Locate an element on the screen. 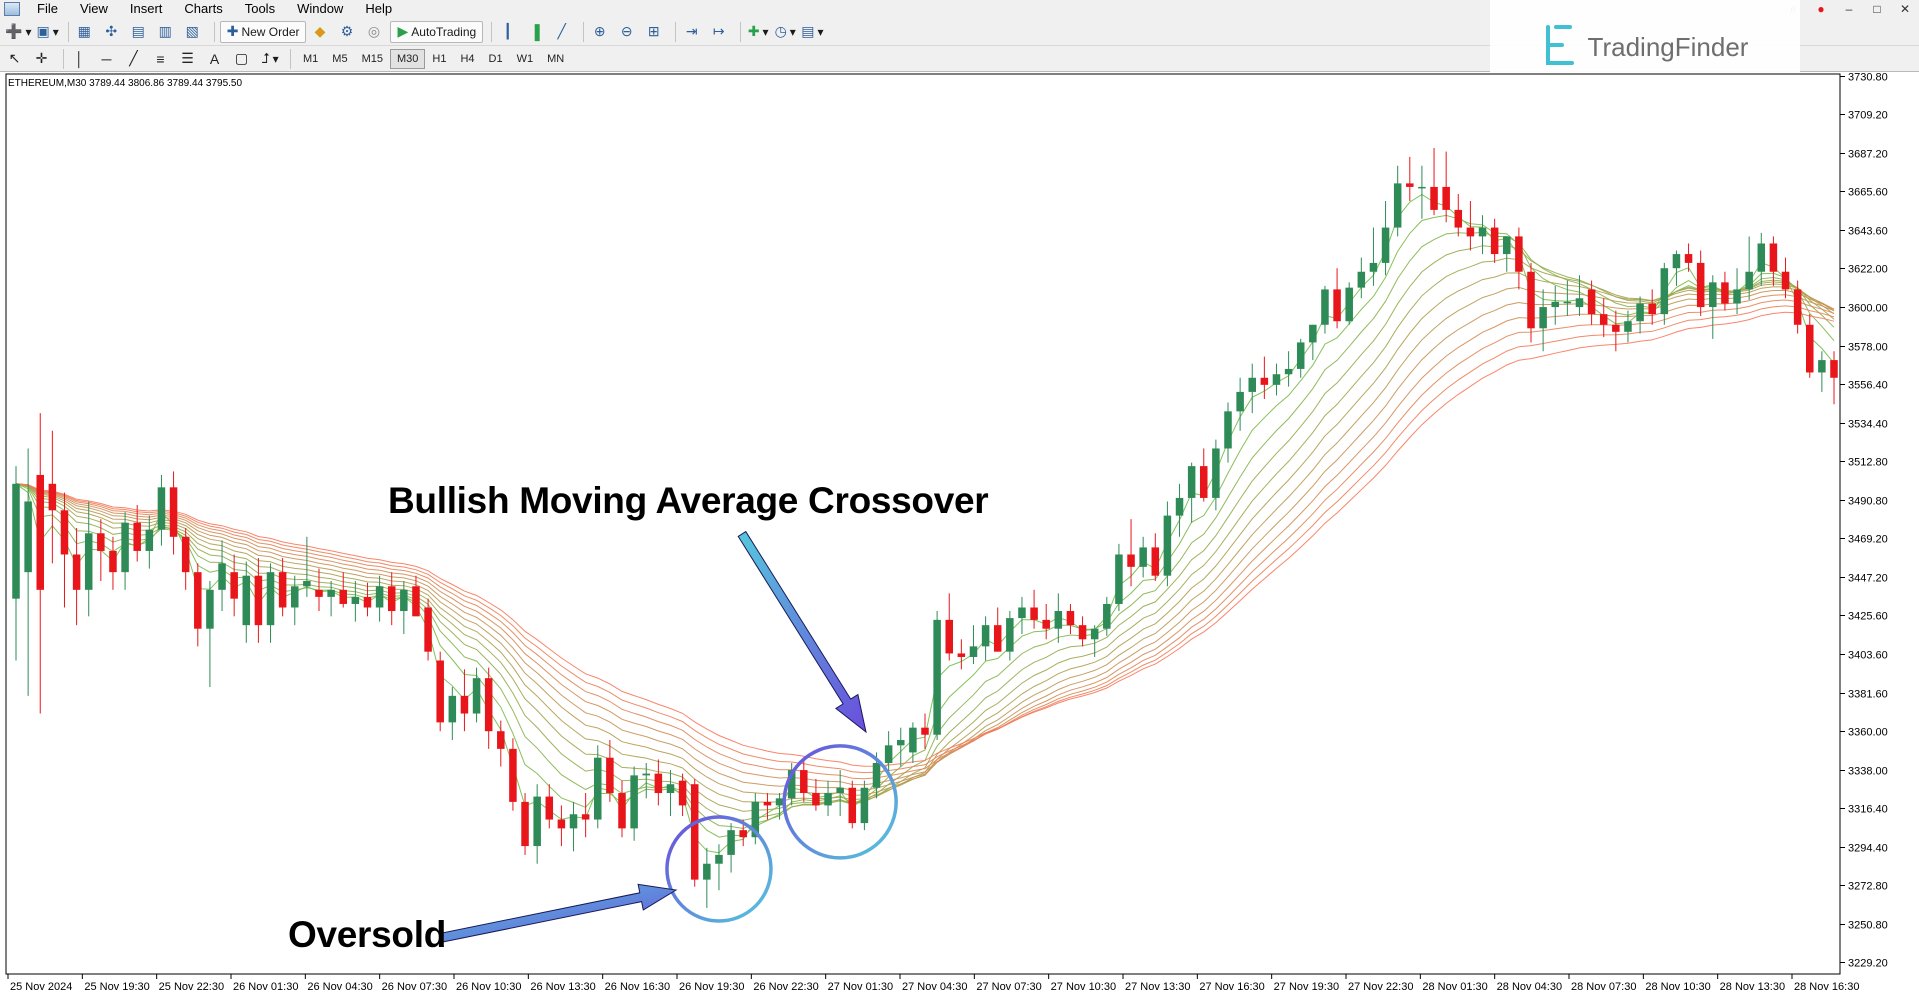 This screenshot has height=996, width=1919. timeframe-h4: H4 is located at coordinates (467, 58).